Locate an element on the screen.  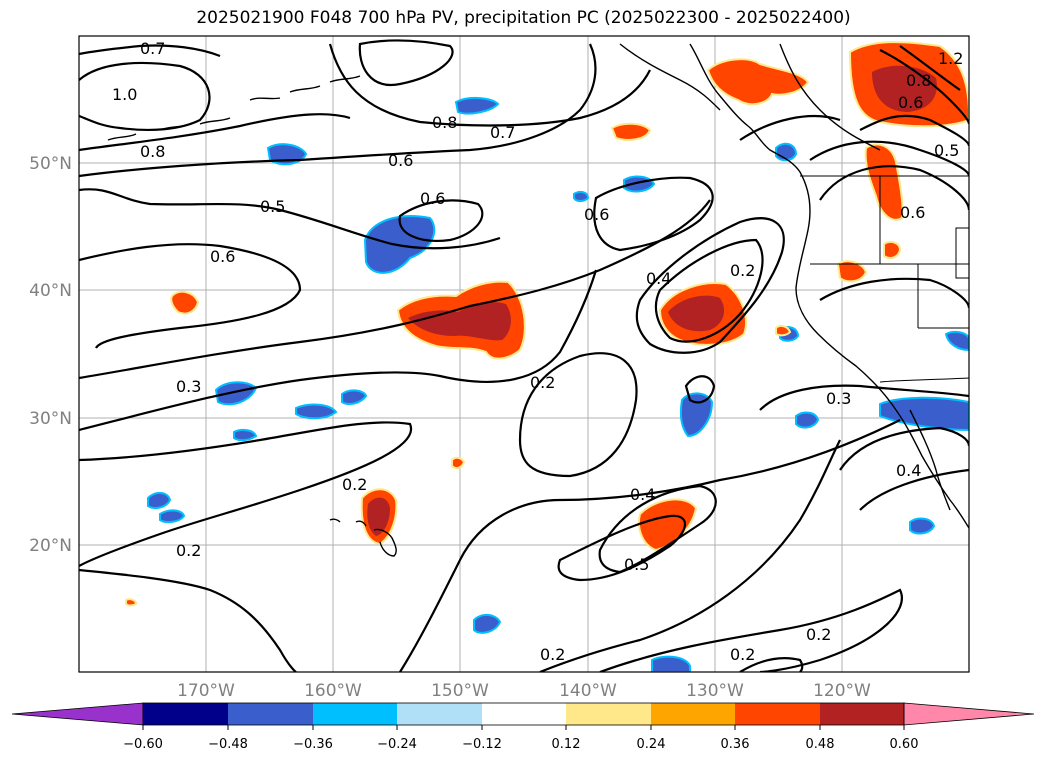
colorbar-ticks is located at coordinates (523, 727).